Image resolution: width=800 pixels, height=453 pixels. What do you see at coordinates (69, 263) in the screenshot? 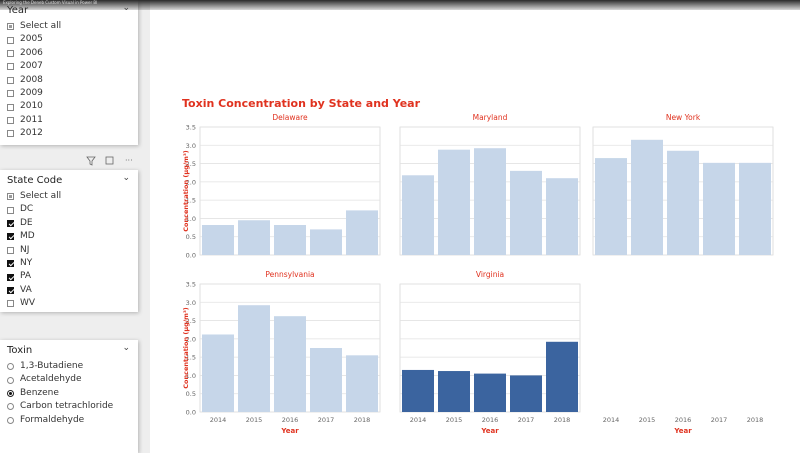
I see `slicer-item: NY` at bounding box center [69, 263].